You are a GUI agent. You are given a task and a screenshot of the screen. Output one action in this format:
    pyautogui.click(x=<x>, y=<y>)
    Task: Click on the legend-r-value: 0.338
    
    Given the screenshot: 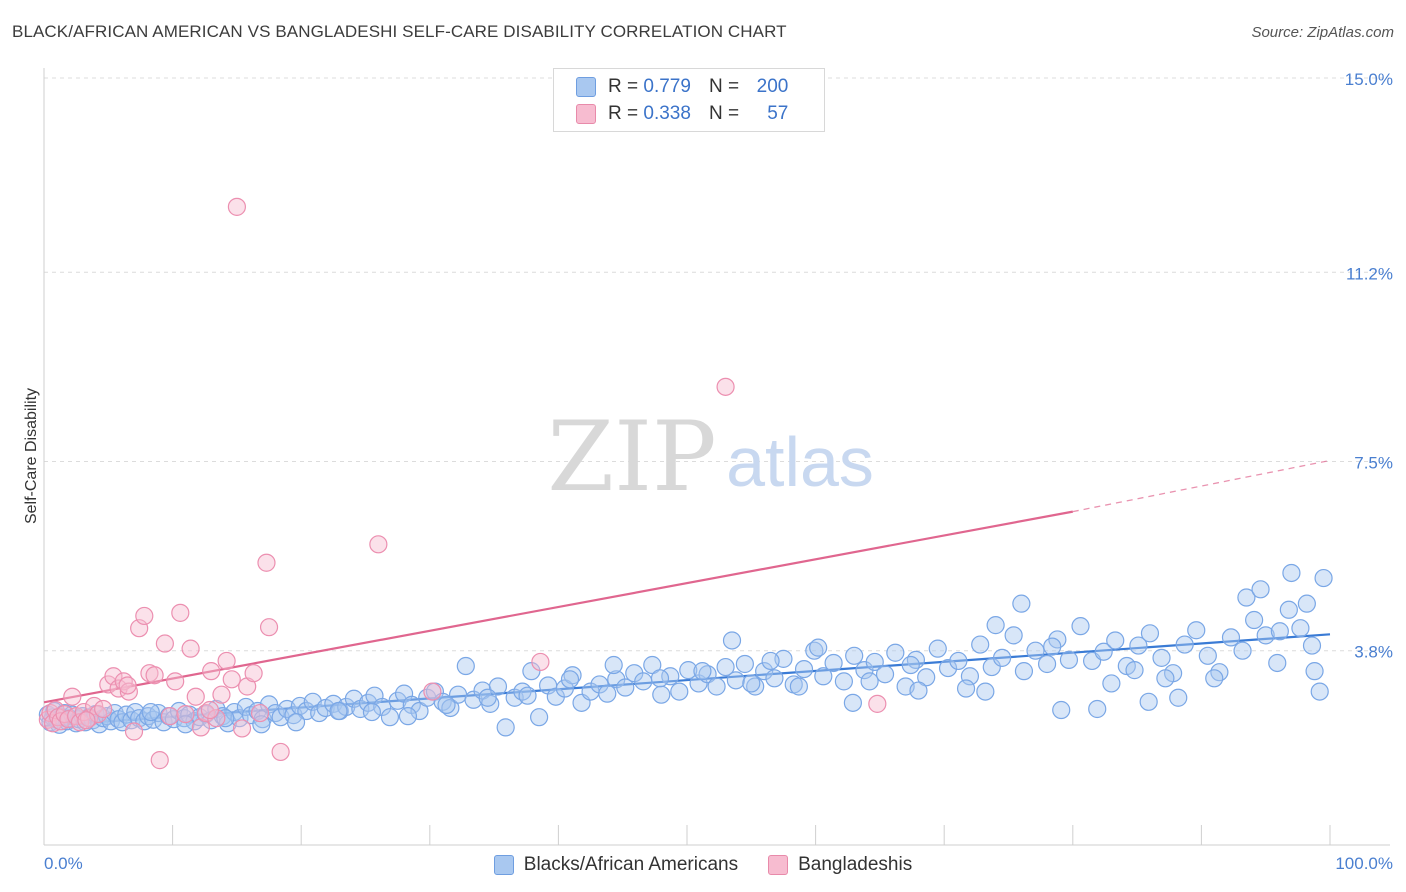 What is the action you would take?
    pyautogui.click(x=667, y=113)
    